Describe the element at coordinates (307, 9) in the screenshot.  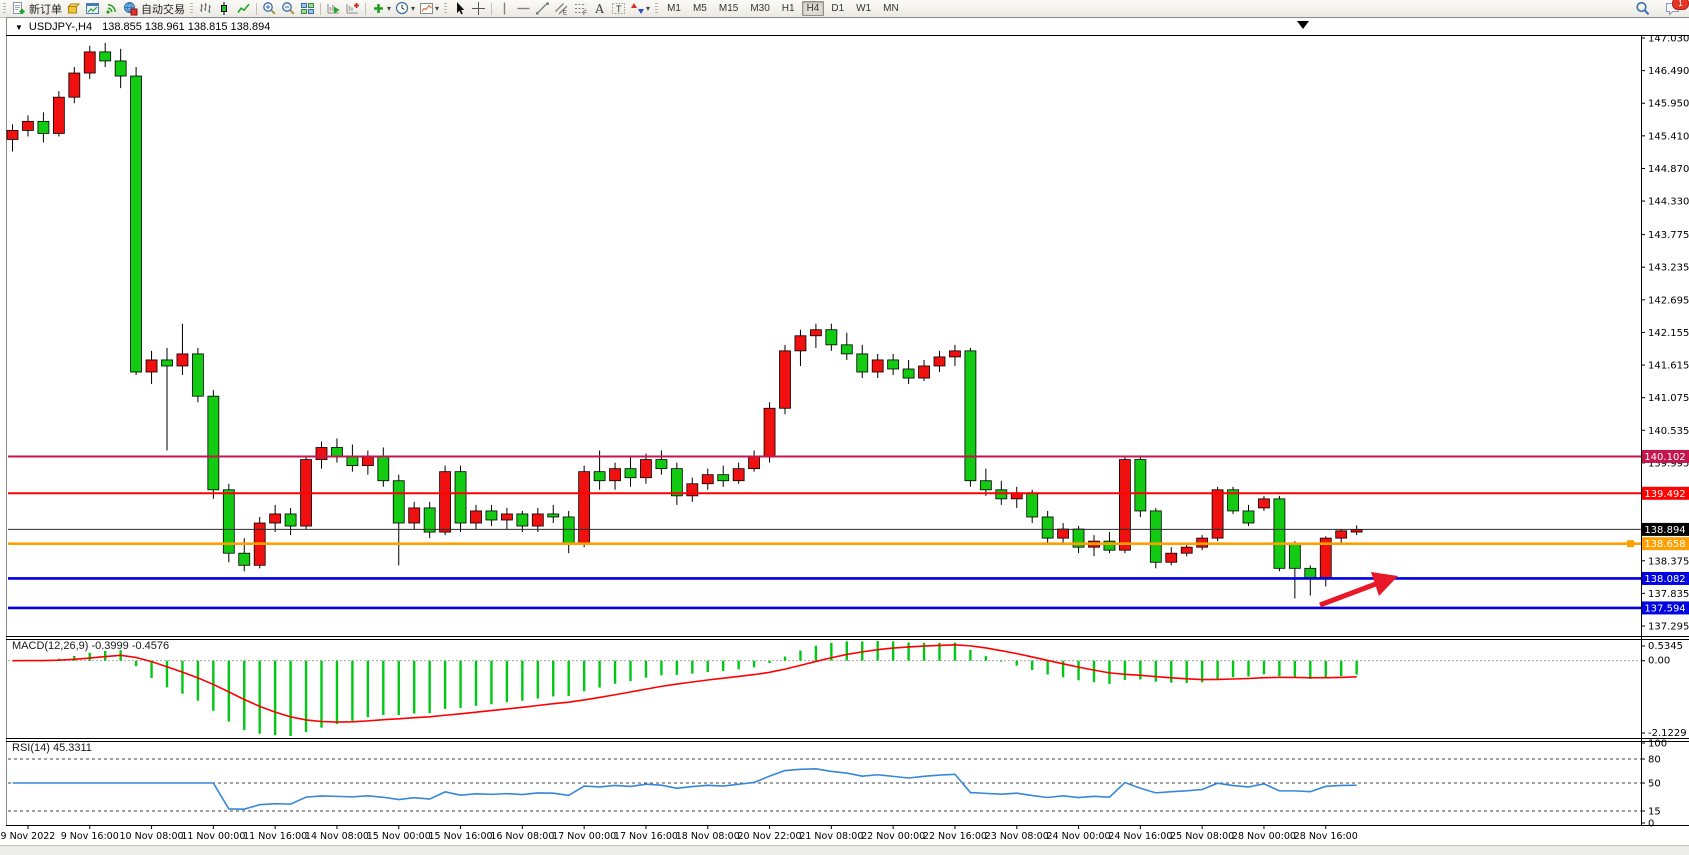
I see `tile-windows-button` at that location.